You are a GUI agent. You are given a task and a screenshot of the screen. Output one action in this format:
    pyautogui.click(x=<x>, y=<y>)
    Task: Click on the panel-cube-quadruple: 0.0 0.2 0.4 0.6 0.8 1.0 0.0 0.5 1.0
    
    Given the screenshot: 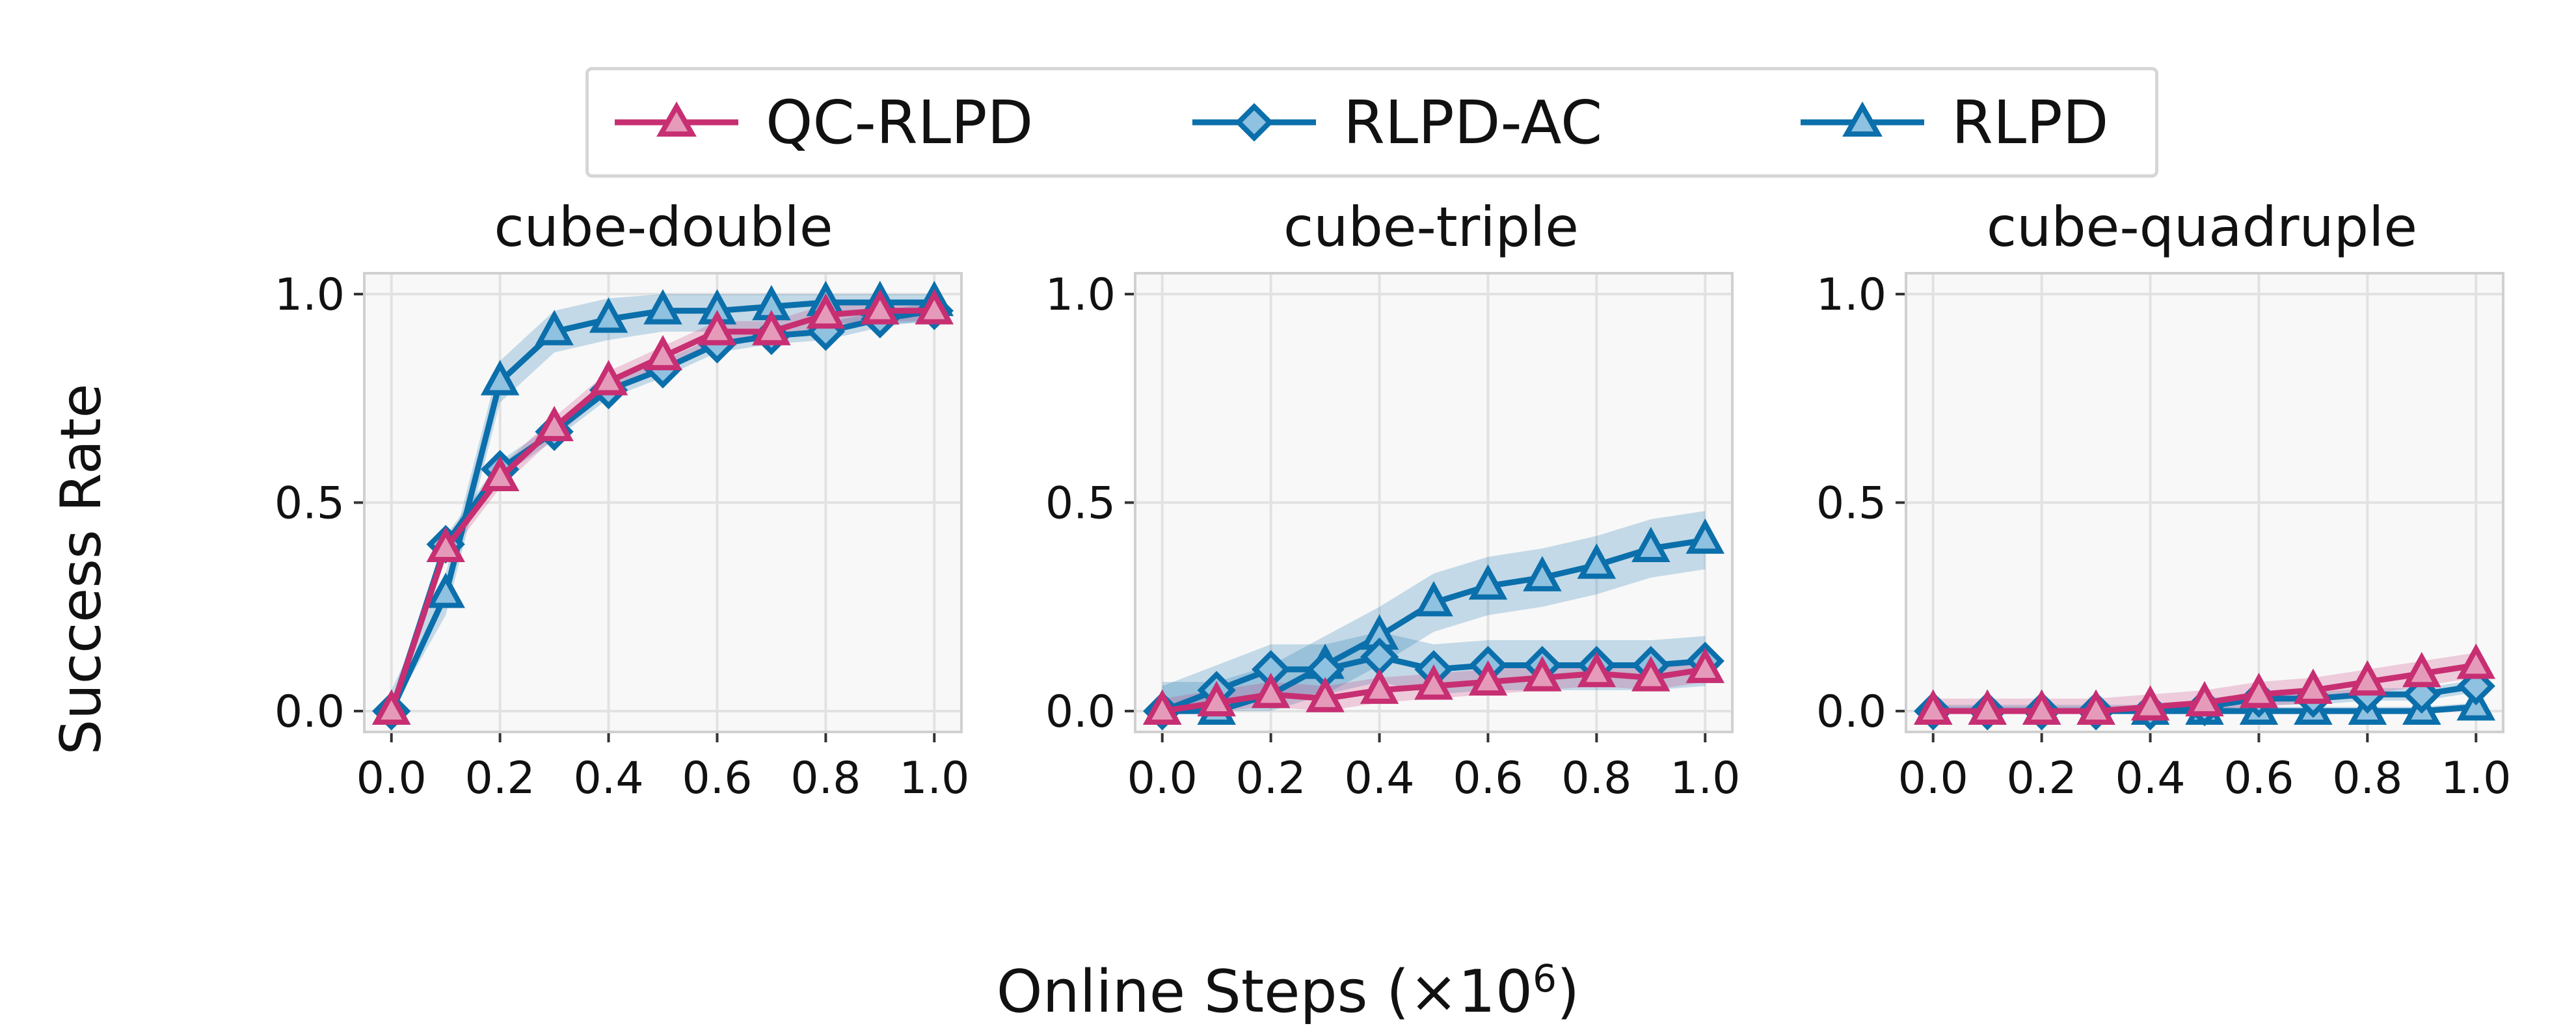 What is the action you would take?
    pyautogui.click(x=2164, y=536)
    